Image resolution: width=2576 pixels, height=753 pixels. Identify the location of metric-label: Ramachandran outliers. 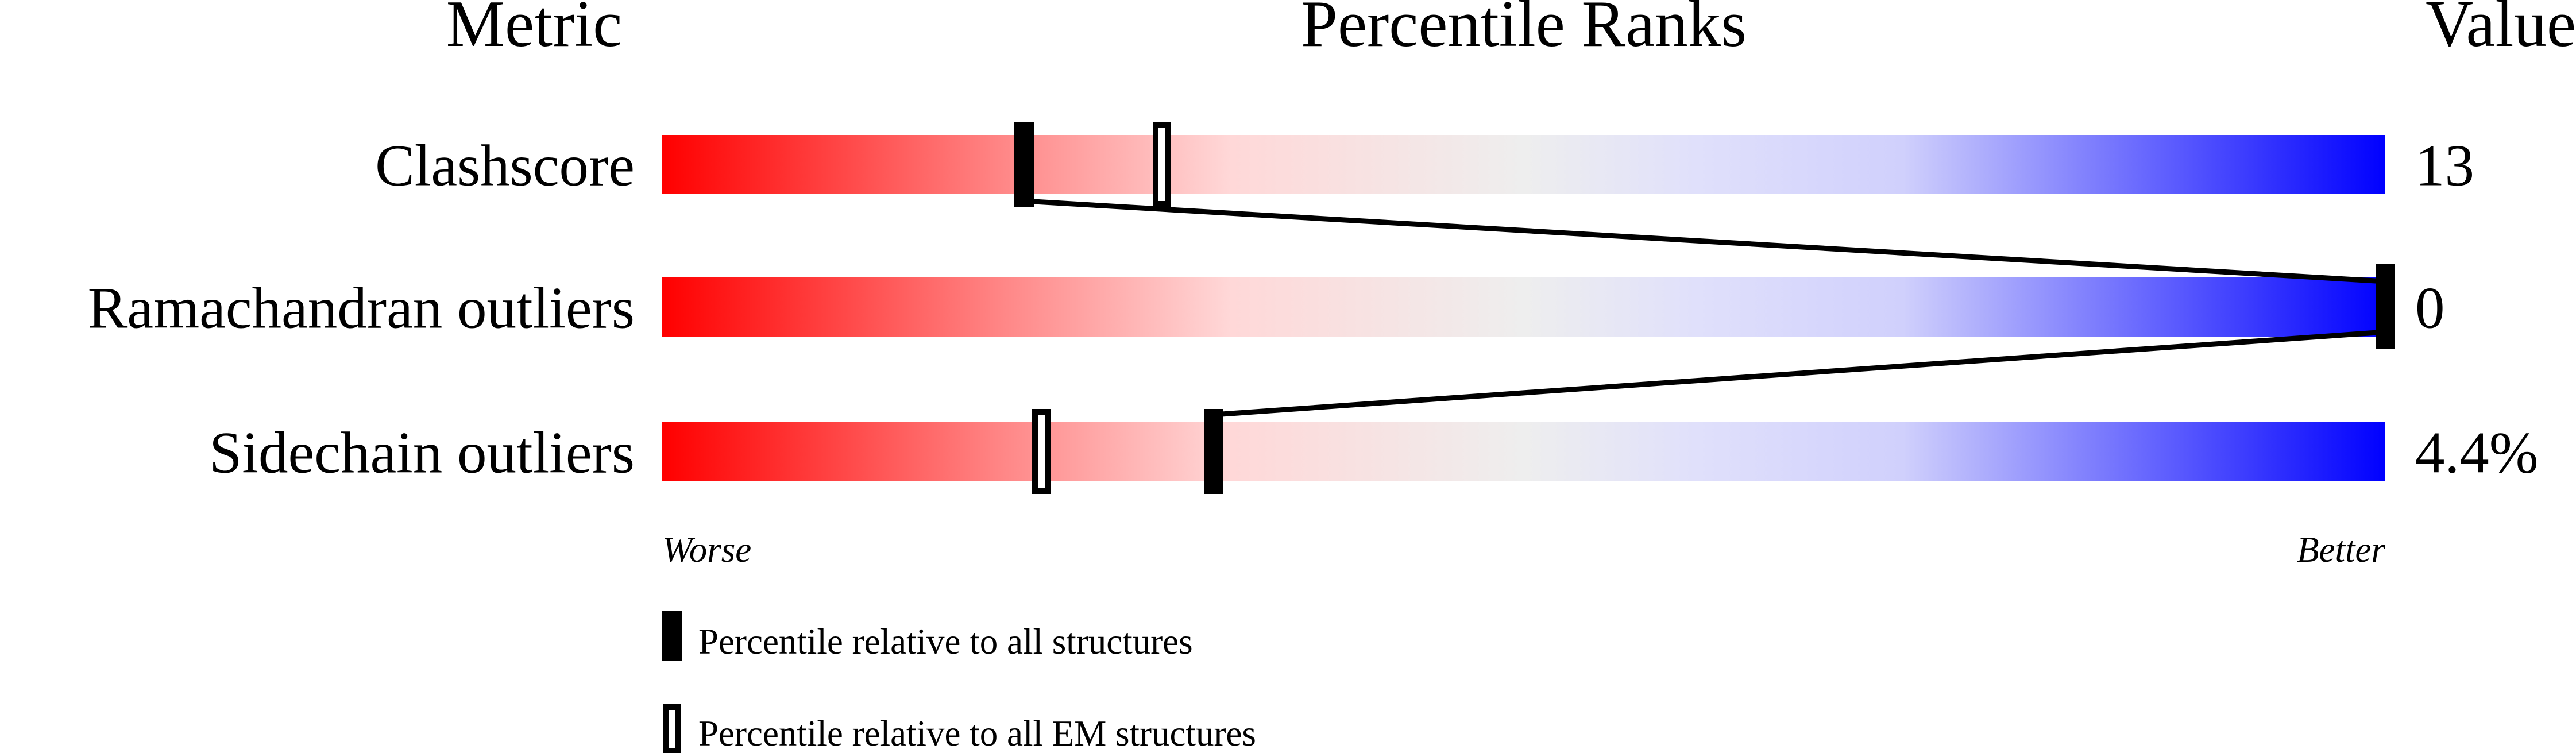
(361, 308).